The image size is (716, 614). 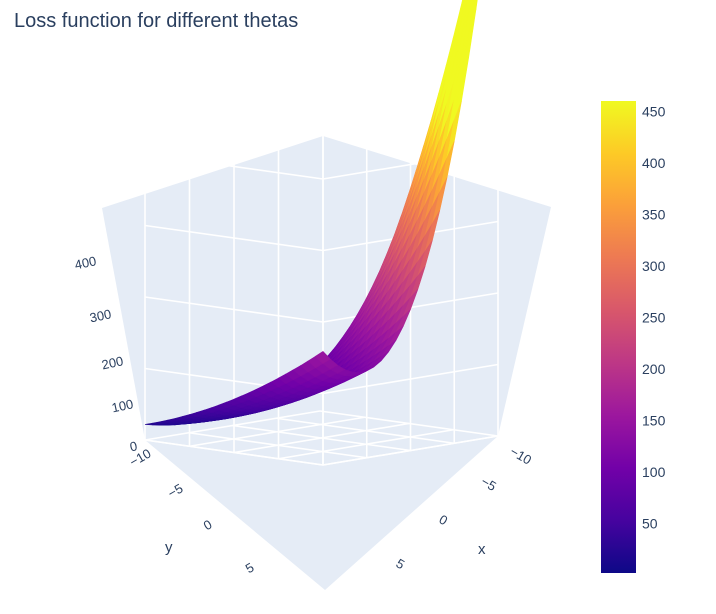 What do you see at coordinates (85, 262) in the screenshot?
I see `z-tick-label: 400` at bounding box center [85, 262].